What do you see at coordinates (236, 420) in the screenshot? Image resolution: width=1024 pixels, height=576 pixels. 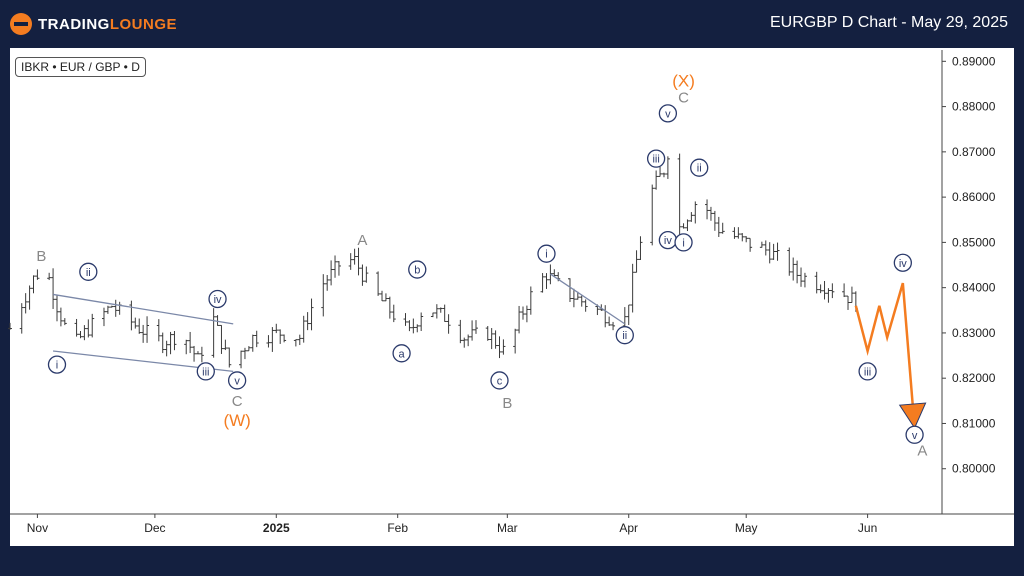 I see `wave-label-text: (W)` at bounding box center [236, 420].